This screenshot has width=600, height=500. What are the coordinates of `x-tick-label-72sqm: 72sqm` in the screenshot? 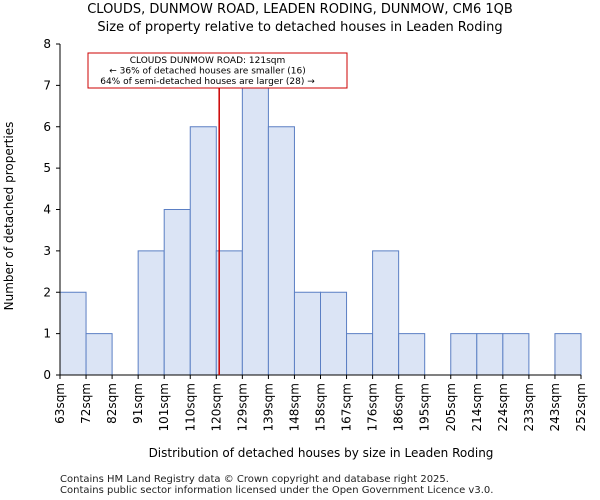 It's located at (86, 403).